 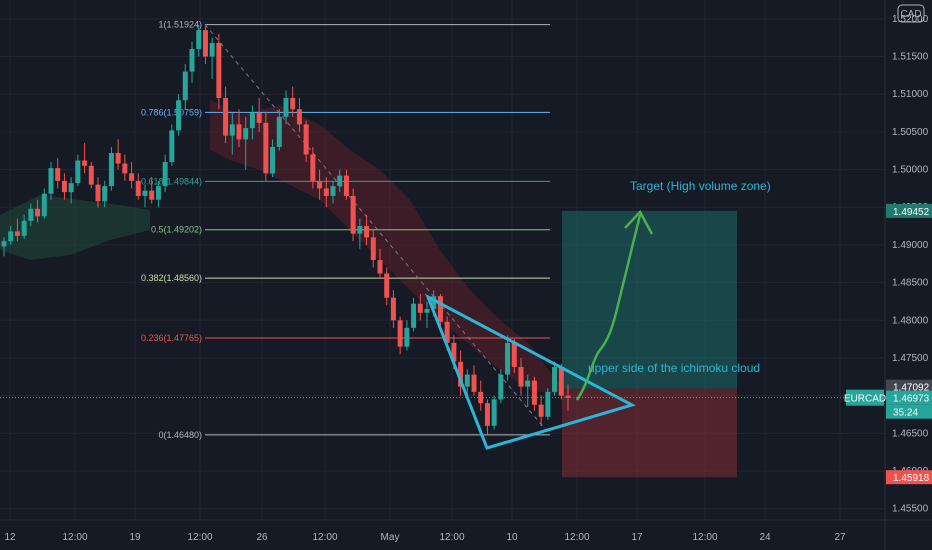 What do you see at coordinates (674, 368) in the screenshot?
I see `cloud-annotation: upper side of the ichimoku cloud` at bounding box center [674, 368].